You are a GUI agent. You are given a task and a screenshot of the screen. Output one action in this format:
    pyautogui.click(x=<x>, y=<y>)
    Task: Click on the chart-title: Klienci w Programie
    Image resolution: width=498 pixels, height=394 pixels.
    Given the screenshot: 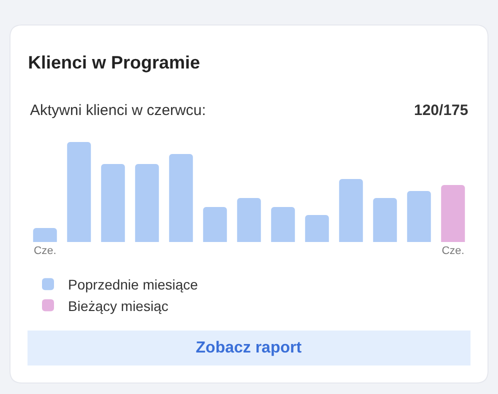 What is the action you would take?
    pyautogui.click(x=114, y=62)
    